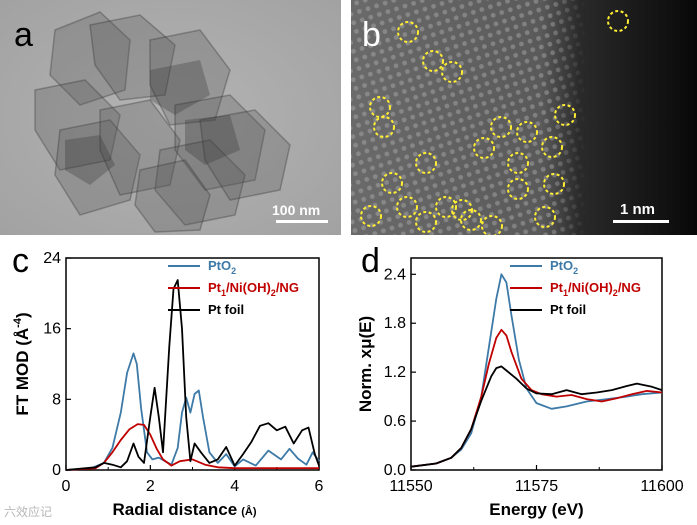 The width and height of the screenshot is (697, 525). Describe the element at coordinates (66, 486) in the screenshot. I see `x-tick-label: 0` at that location.